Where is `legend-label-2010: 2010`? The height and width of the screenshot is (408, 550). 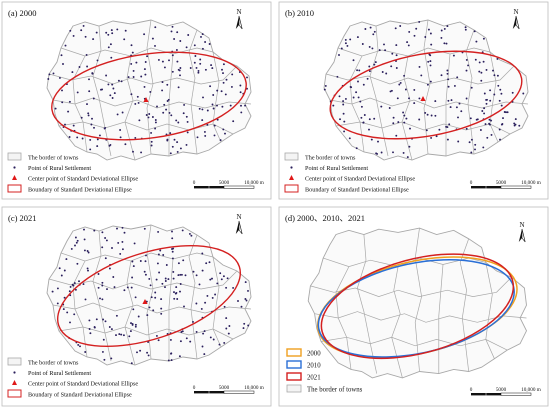
legend-label-2010: 2010 is located at coordinates (314, 366).